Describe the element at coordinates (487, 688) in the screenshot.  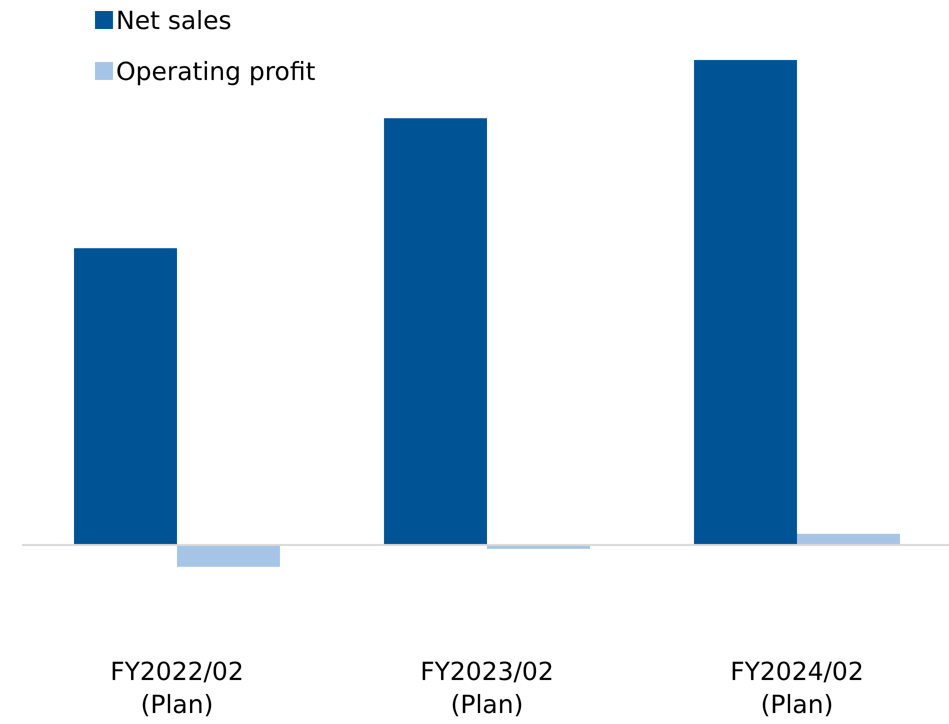
I see `x-tick-label: FY2023/02 (Plan)` at that location.